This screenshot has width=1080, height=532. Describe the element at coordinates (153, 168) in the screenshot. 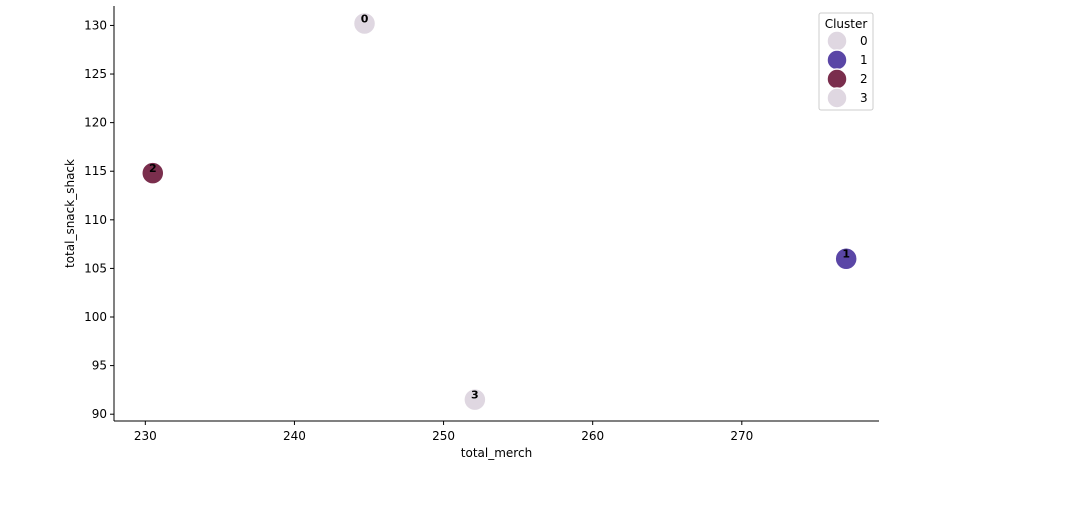

I see `point-label: 2` at that location.